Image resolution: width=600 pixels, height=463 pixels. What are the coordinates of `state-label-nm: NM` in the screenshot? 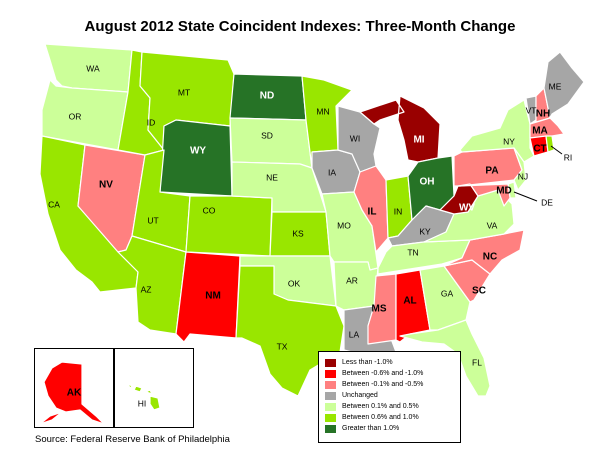 It's located at (213, 296).